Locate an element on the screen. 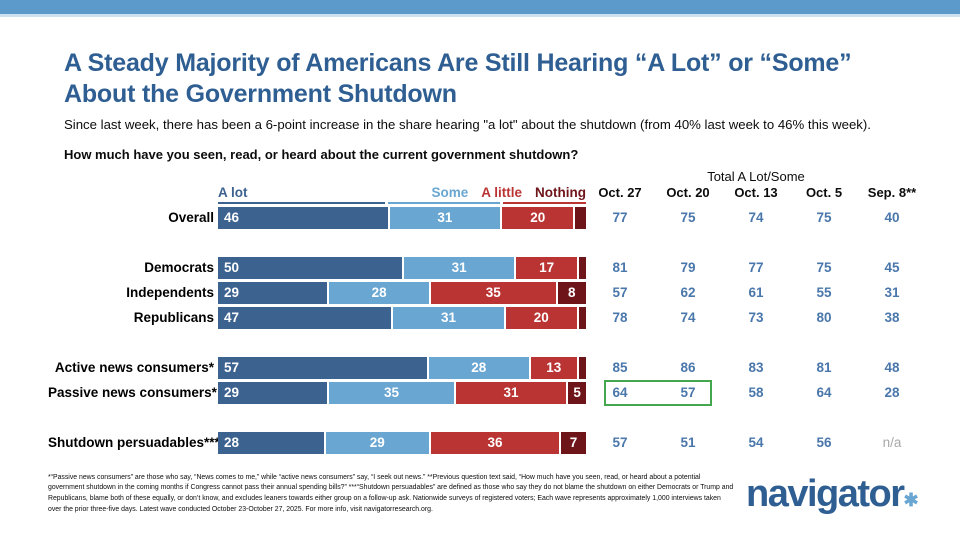 This screenshot has width=960, height=540. bar-segment-a-little: 35 is located at coordinates (493, 292).